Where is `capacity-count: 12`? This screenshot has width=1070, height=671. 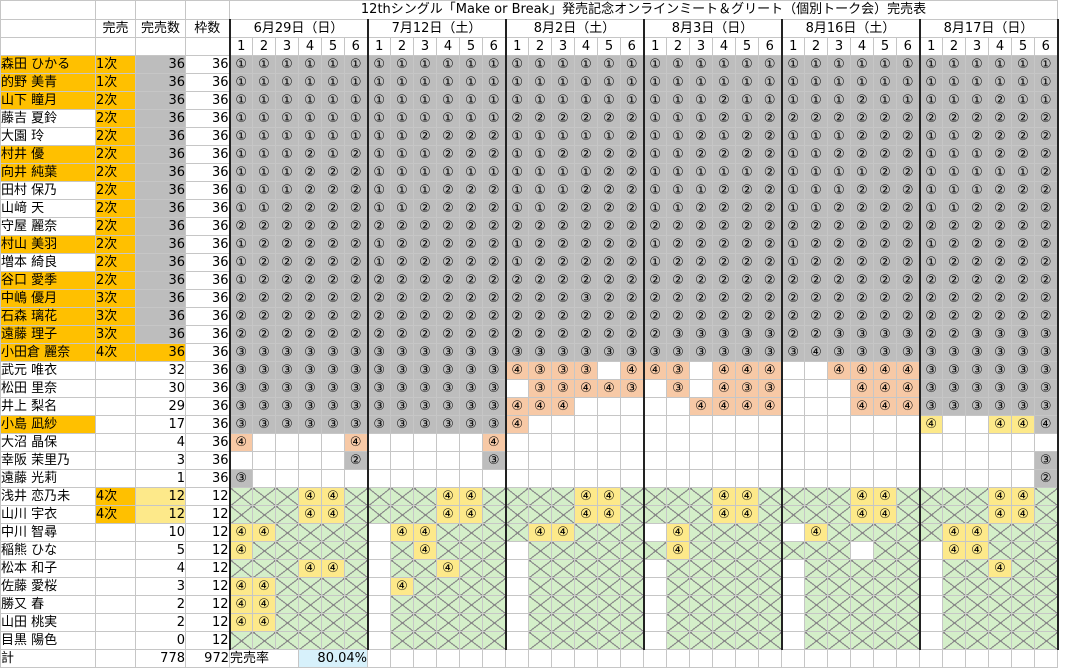
capacity-count: 12 is located at coordinates (207, 532).